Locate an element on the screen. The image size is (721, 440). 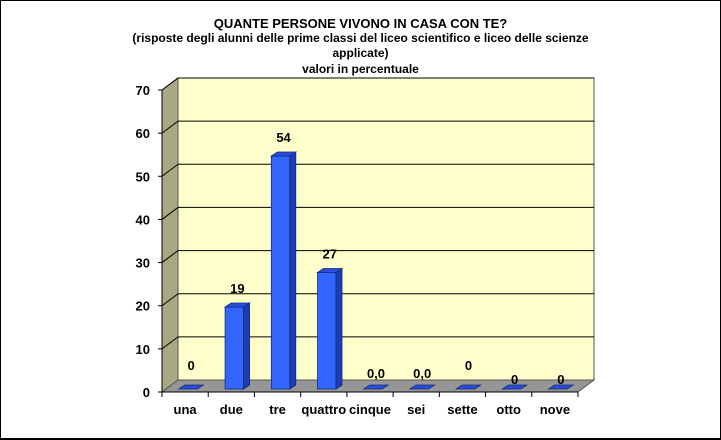
x-category-label: nove is located at coordinates (555, 409).